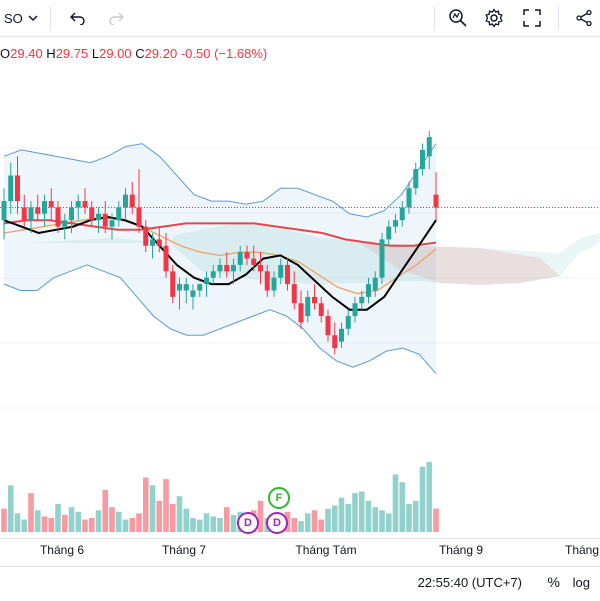 The height and width of the screenshot is (601, 600). Describe the element at coordinates (494, 18) in the screenshot. I see `gear-icon` at that location.